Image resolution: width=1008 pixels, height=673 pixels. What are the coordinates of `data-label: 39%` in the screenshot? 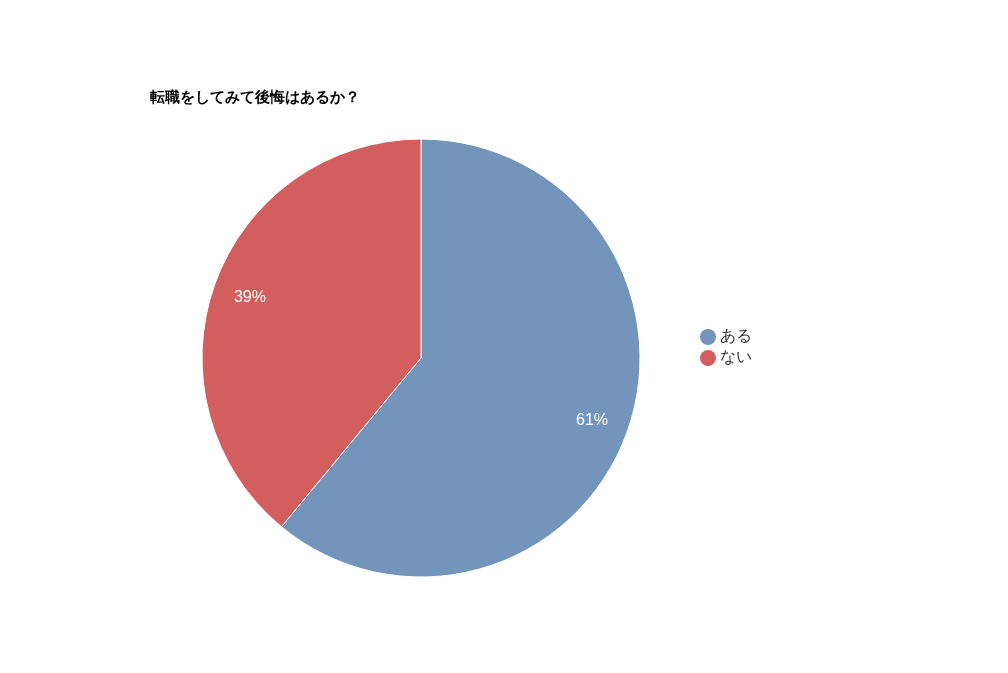 It's located at (249, 296).